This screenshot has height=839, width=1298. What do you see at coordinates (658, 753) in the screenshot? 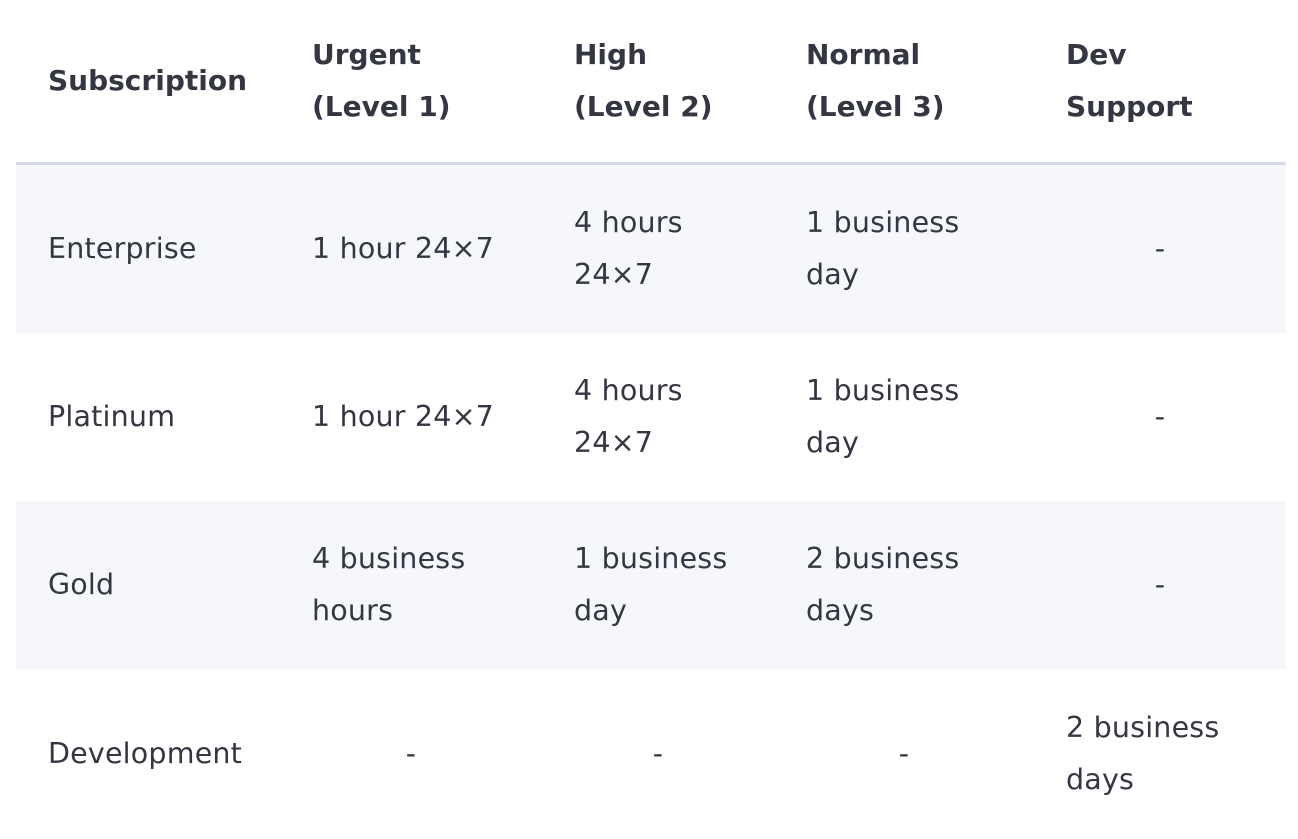
I see `cell-high: -` at bounding box center [658, 753].